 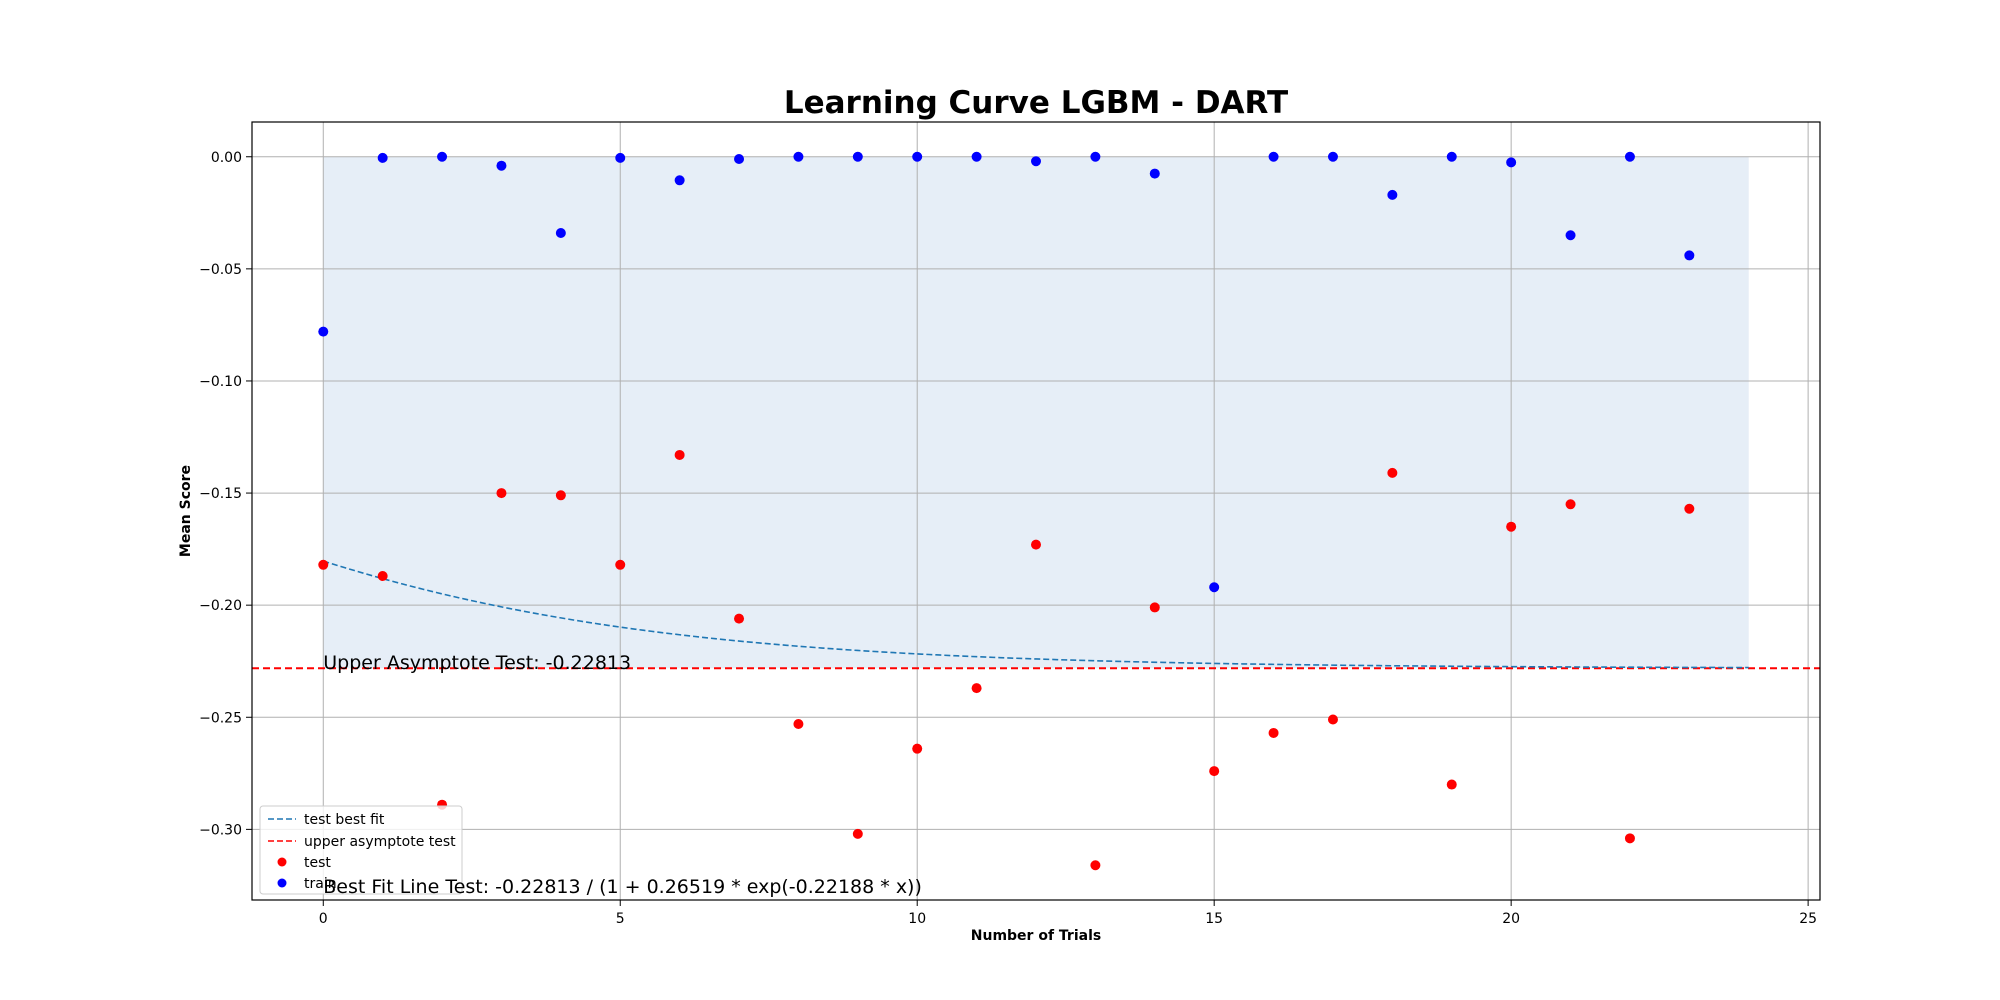 I want to click on y-tick-label: −0.30, so click(x=220, y=830).